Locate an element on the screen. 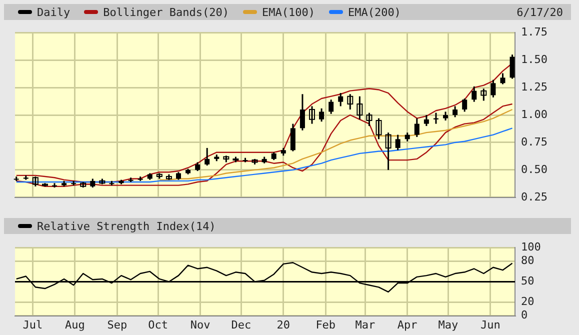 This screenshot has width=579, height=335. x-tick-label: May is located at coordinates (448, 325).